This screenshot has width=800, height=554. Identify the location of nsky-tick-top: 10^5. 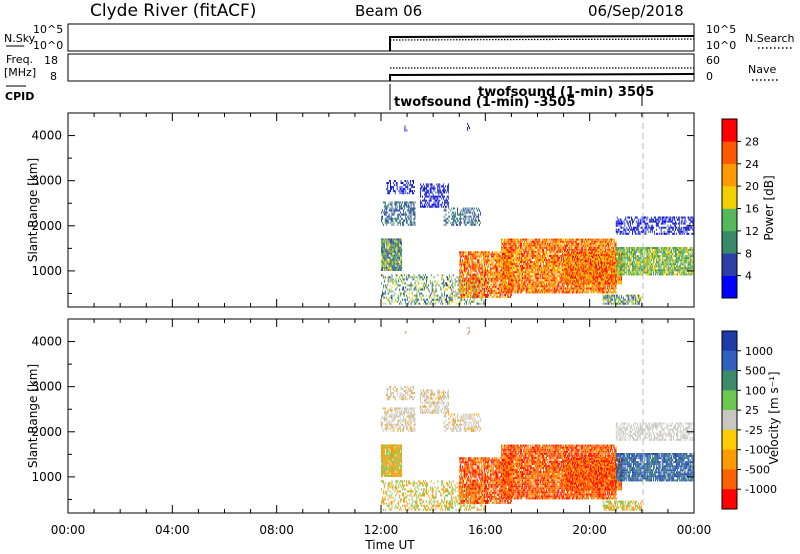
(48, 29).